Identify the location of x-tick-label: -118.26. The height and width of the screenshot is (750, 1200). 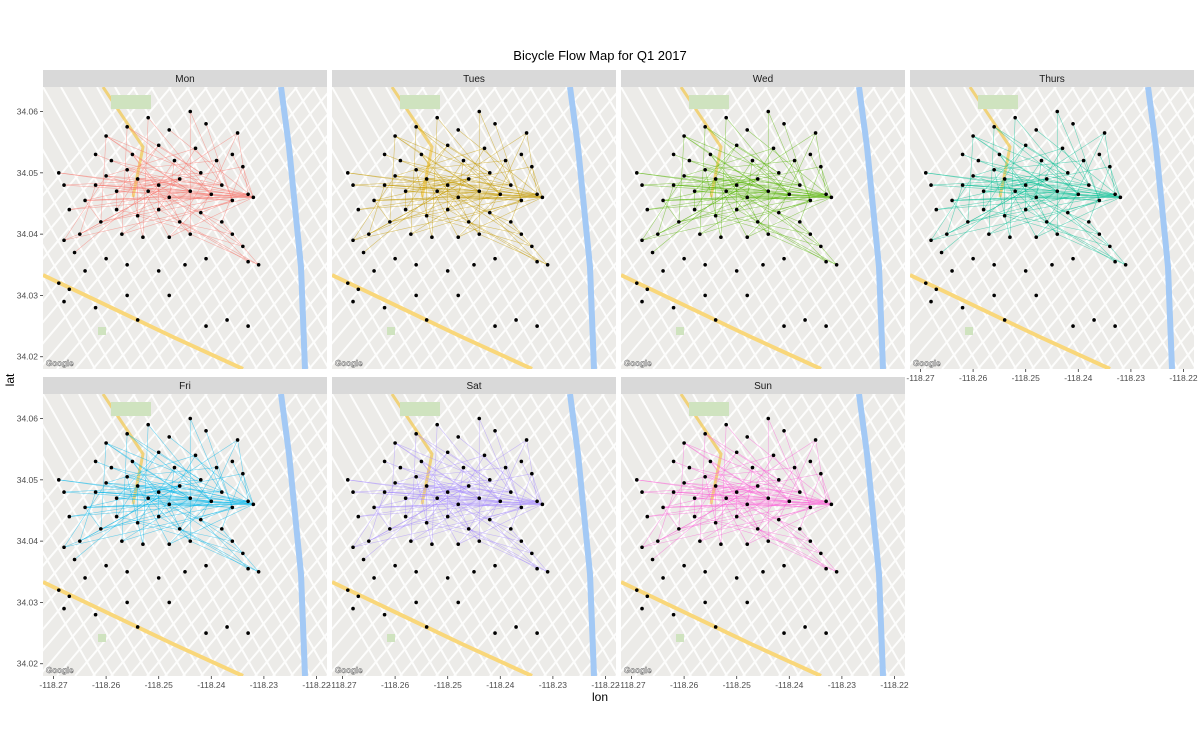
(106, 685).